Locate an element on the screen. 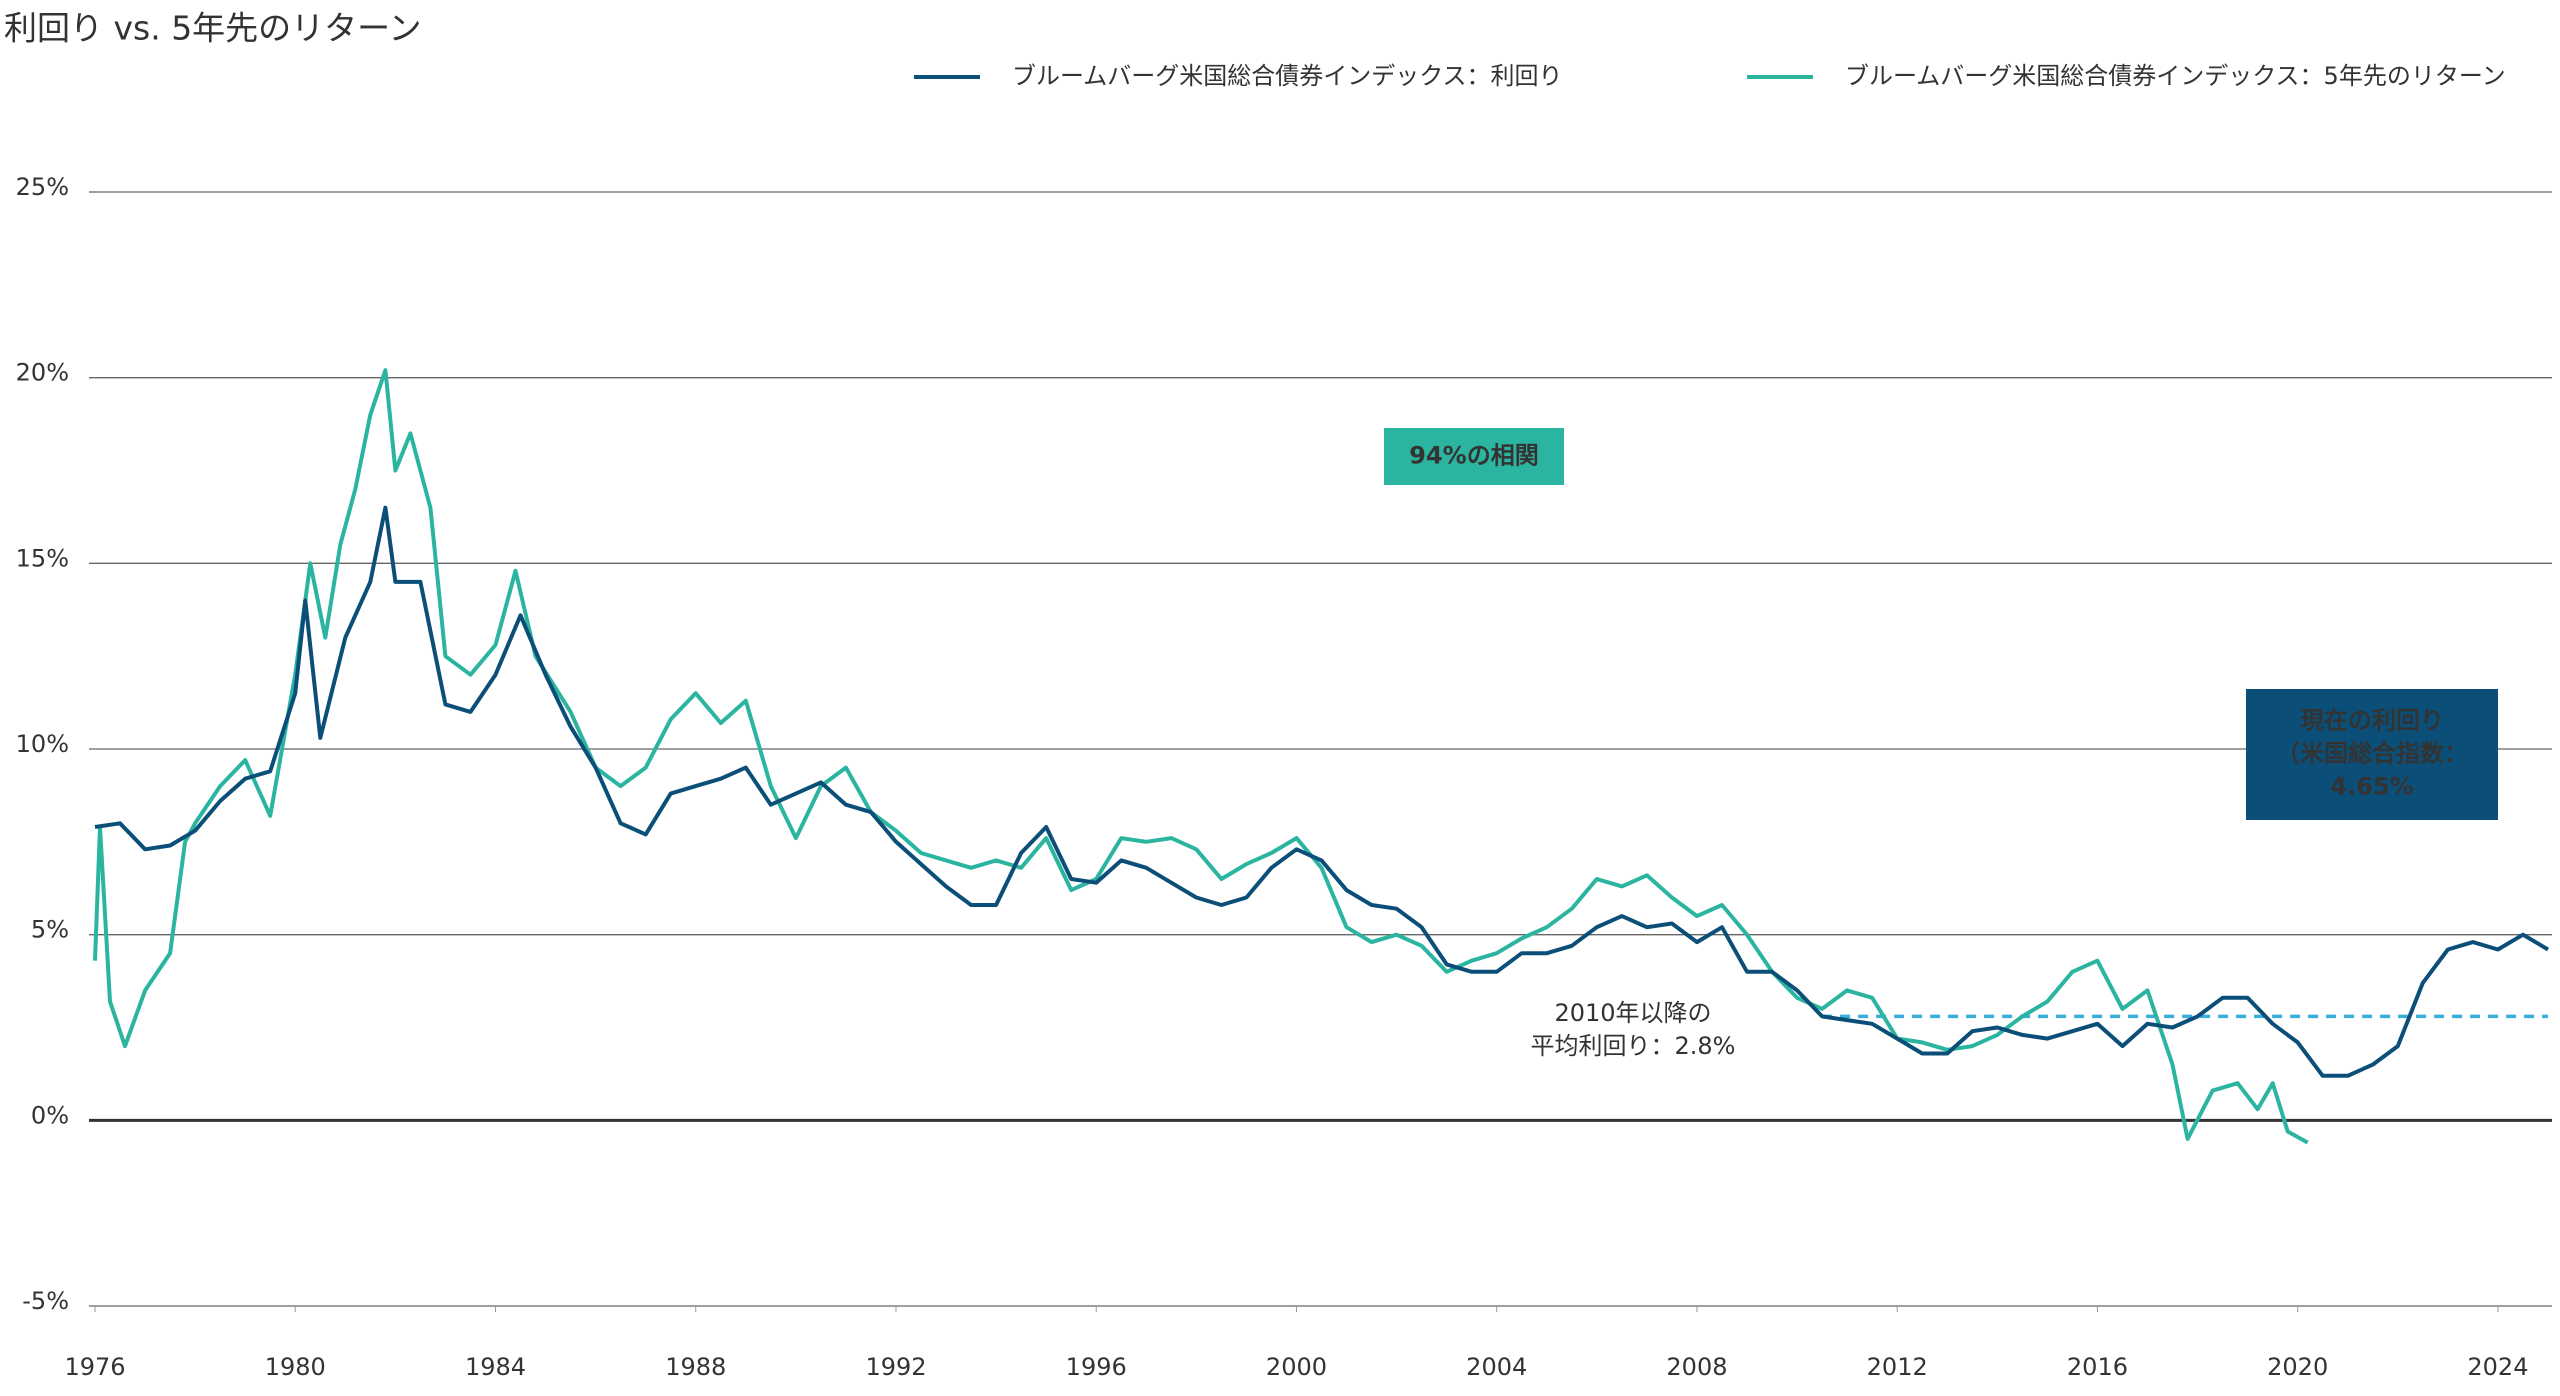  x-tick-label: 1984 is located at coordinates (495, 1367).